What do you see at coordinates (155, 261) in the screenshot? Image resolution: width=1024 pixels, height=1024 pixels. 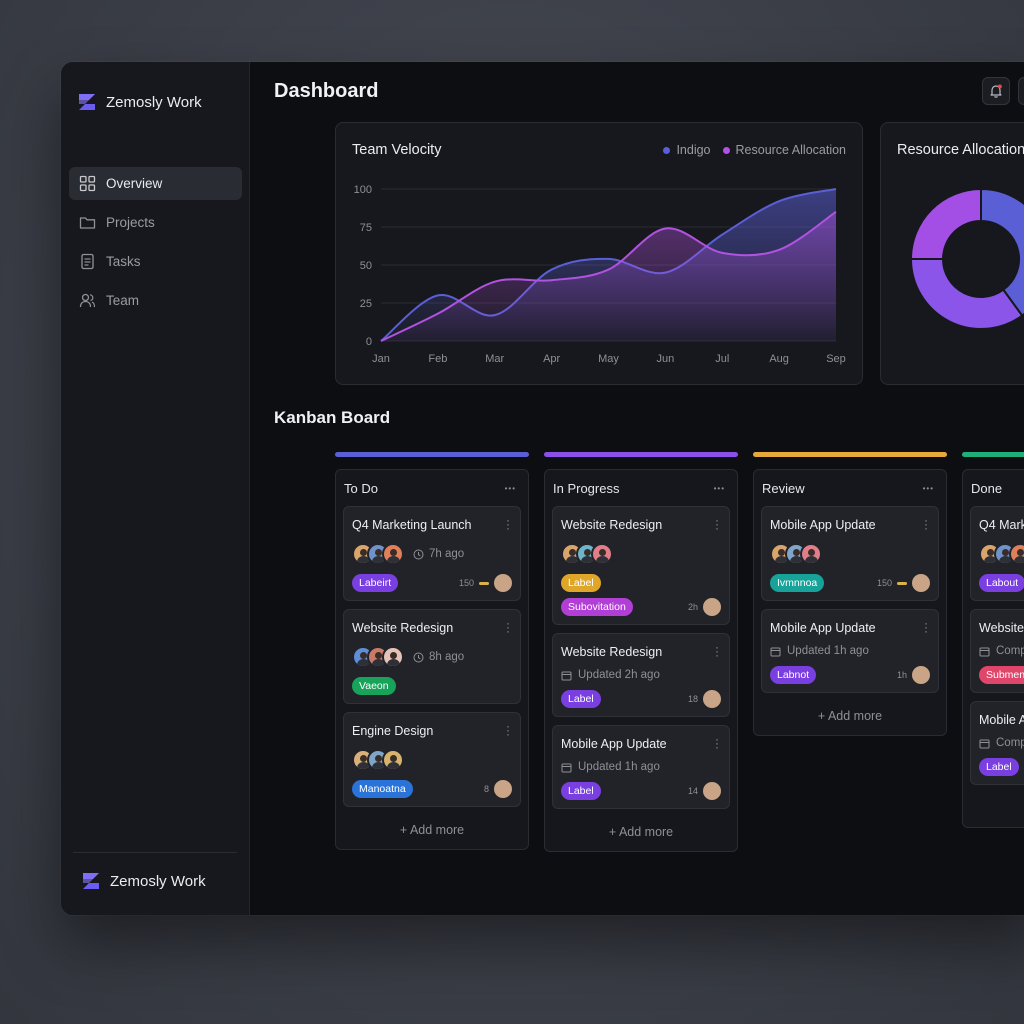 I see `sidebar-item-tasks: Tasks` at bounding box center [155, 261].